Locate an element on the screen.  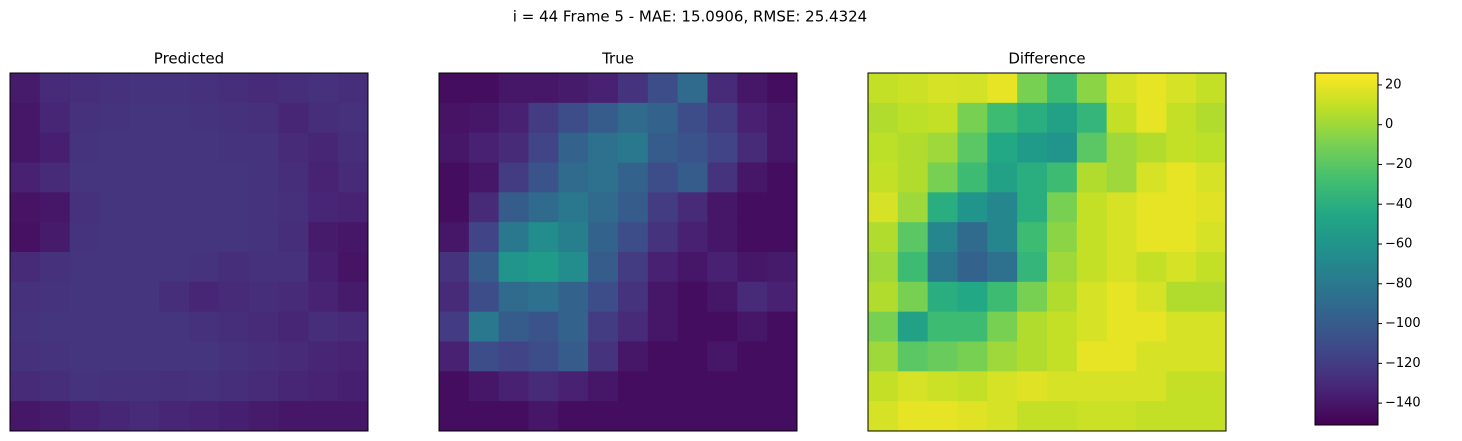
colorbar is located at coordinates (1346, 249).